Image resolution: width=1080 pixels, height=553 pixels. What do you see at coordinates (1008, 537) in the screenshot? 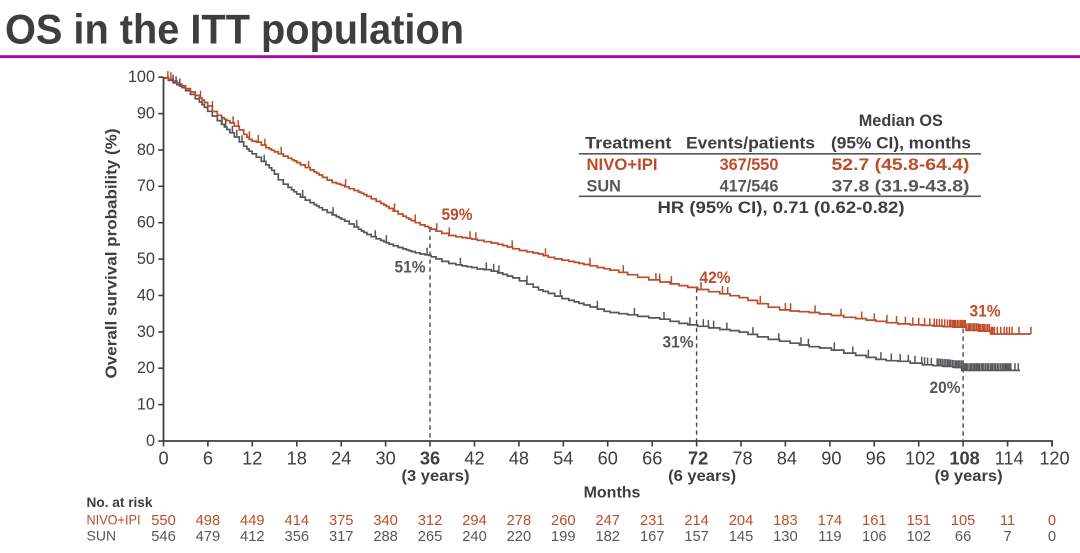
I see `svg-text: 7` at bounding box center [1008, 537].